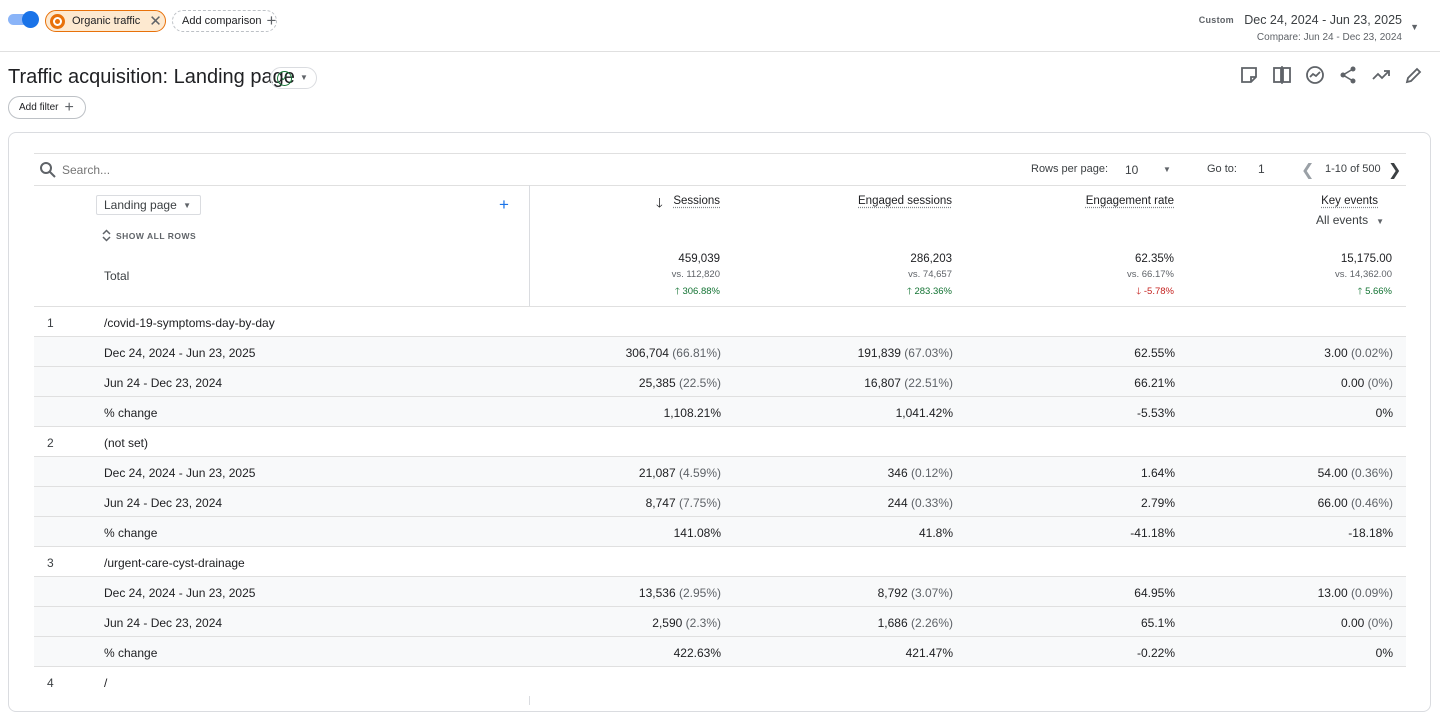 The height and width of the screenshot is (712, 1440). I want to click on total-compare: vs. 66.17%, so click(1150, 274).